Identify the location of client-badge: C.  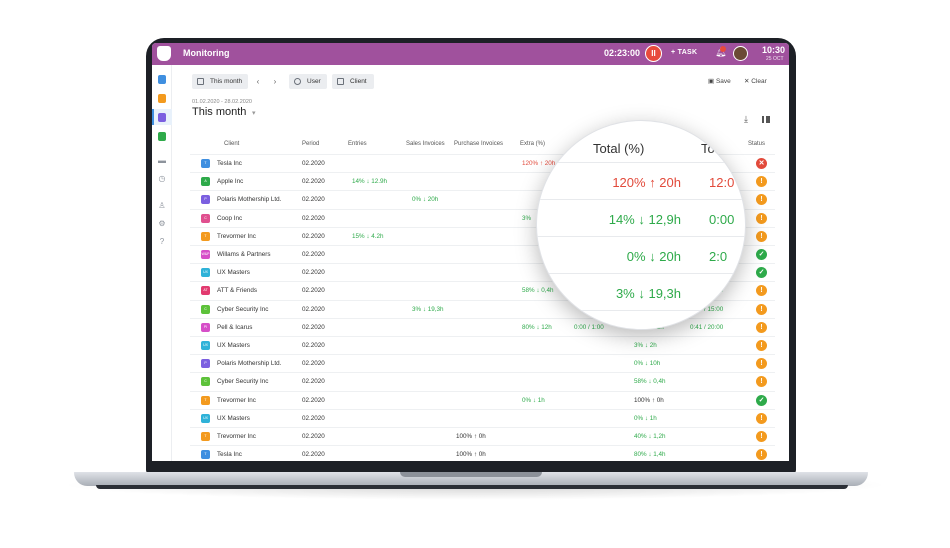
(205, 218).